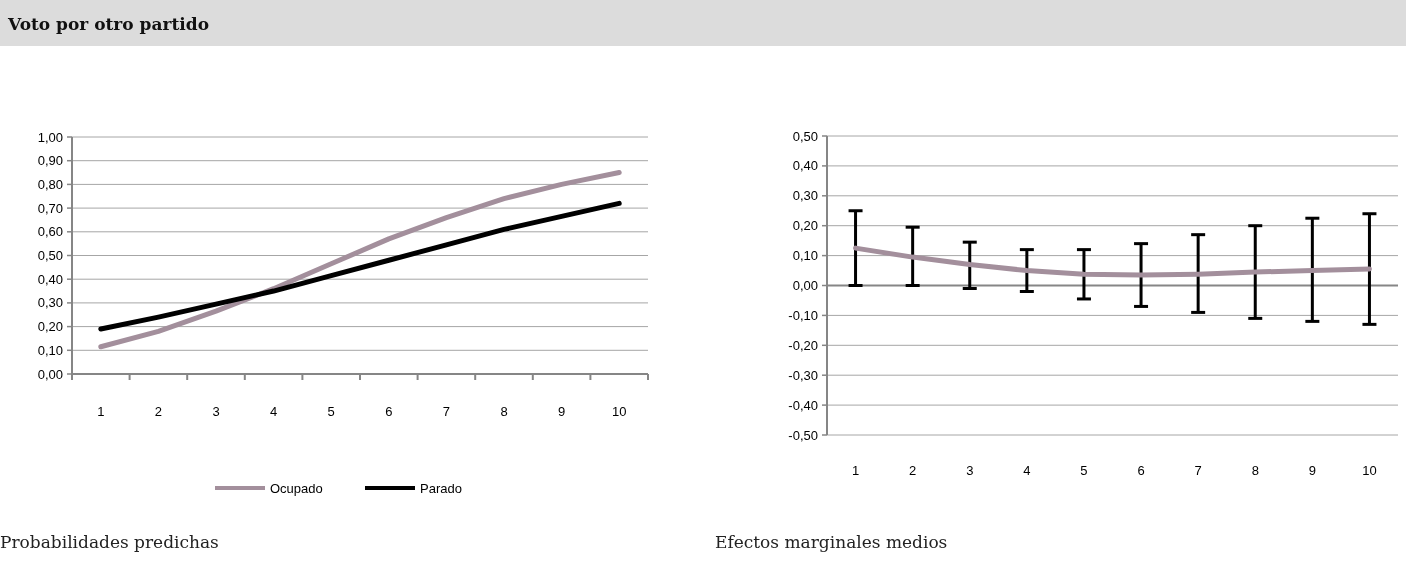  Describe the element at coordinates (50, 161) in the screenshot. I see `y-tick-label: 0,90` at that location.